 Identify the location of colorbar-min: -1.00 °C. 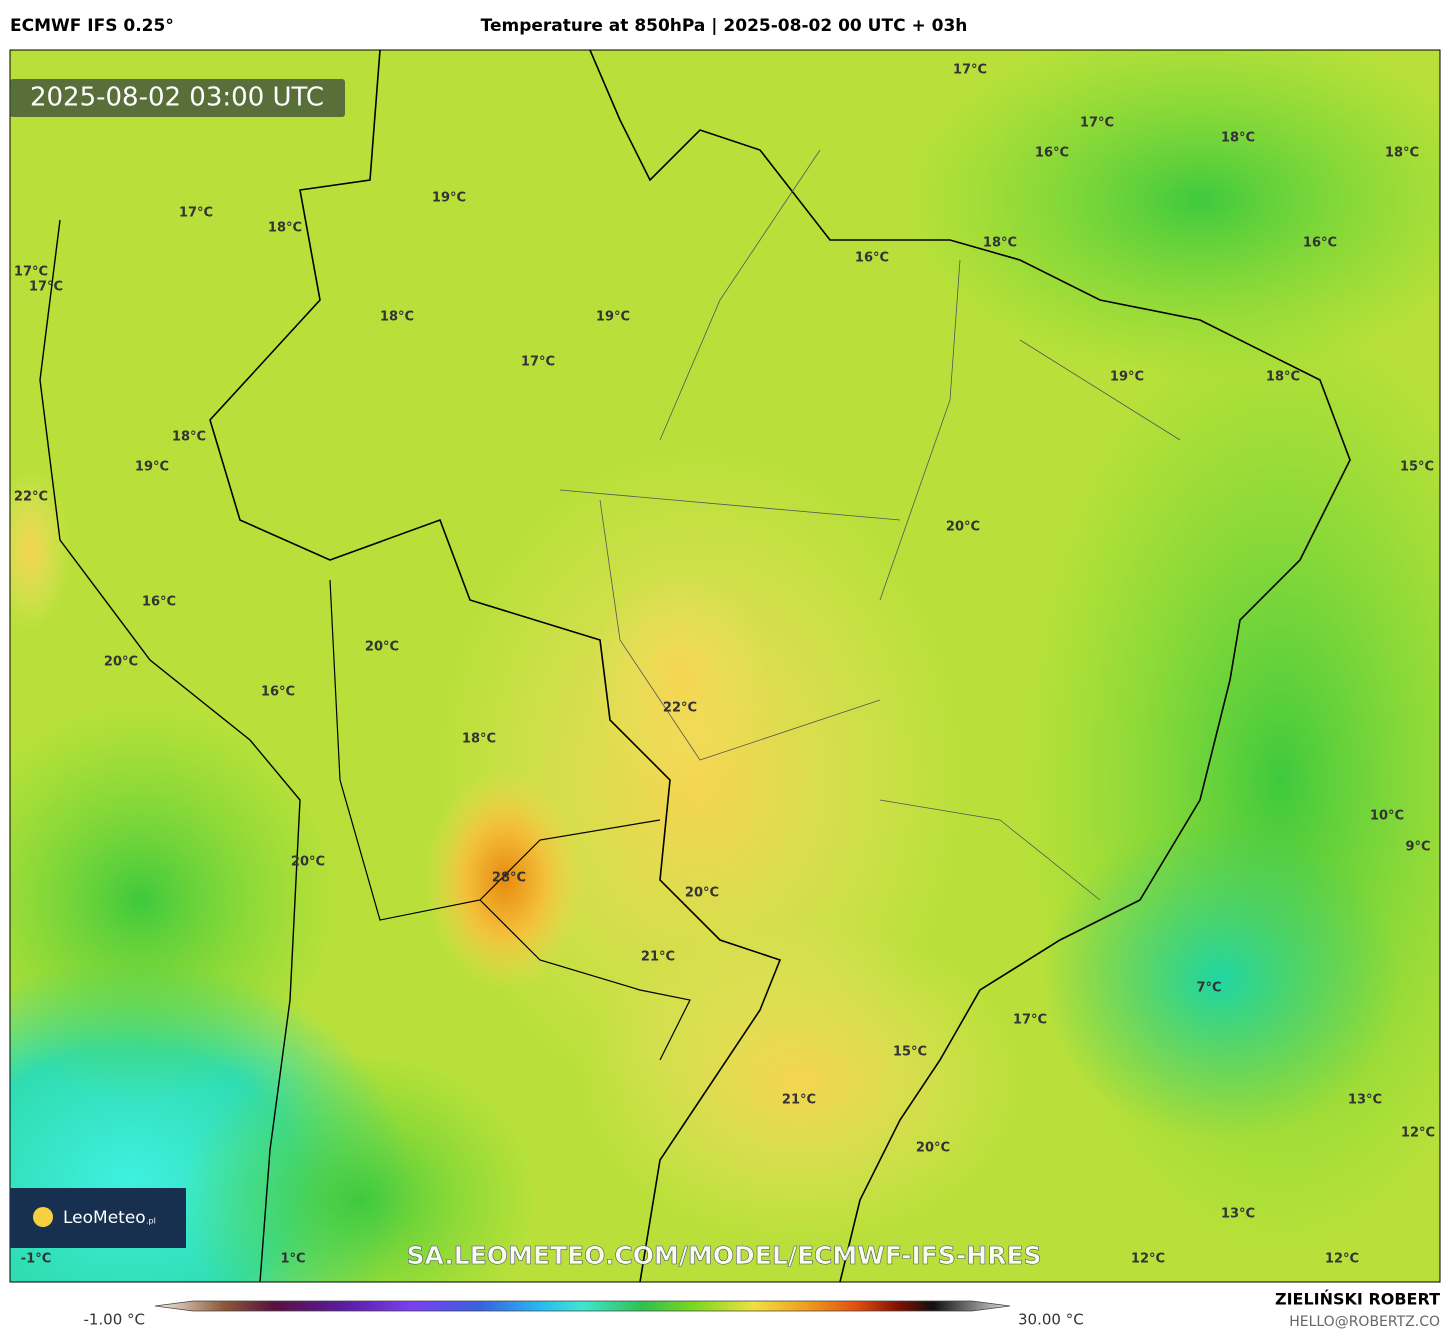
(114, 1320).